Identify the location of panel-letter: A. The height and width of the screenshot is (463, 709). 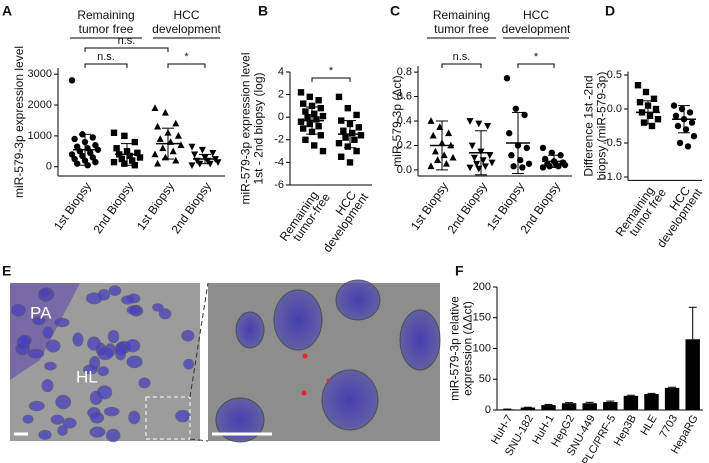
(7, 11).